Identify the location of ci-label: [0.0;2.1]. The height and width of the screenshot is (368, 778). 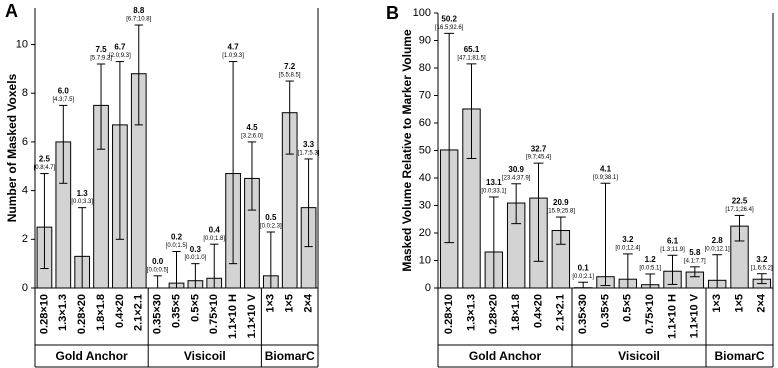
(583, 277).